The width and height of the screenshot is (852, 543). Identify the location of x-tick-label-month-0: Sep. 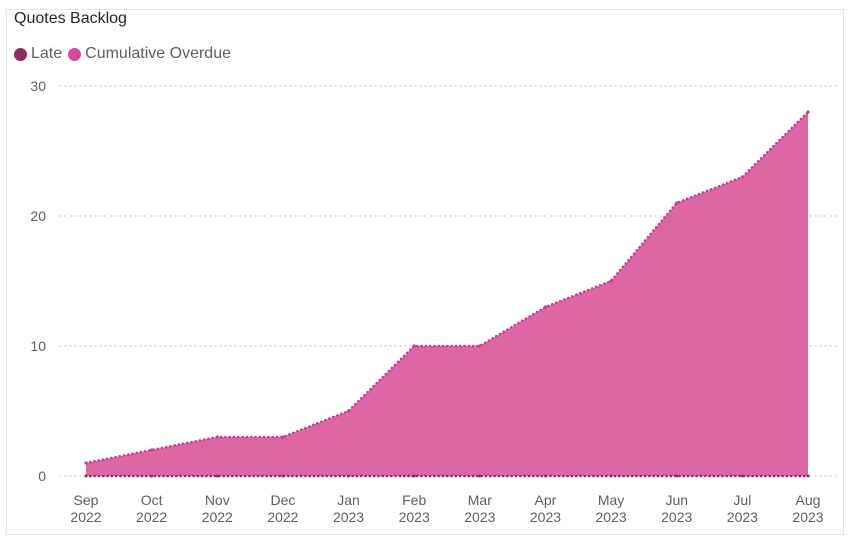
(86, 500).